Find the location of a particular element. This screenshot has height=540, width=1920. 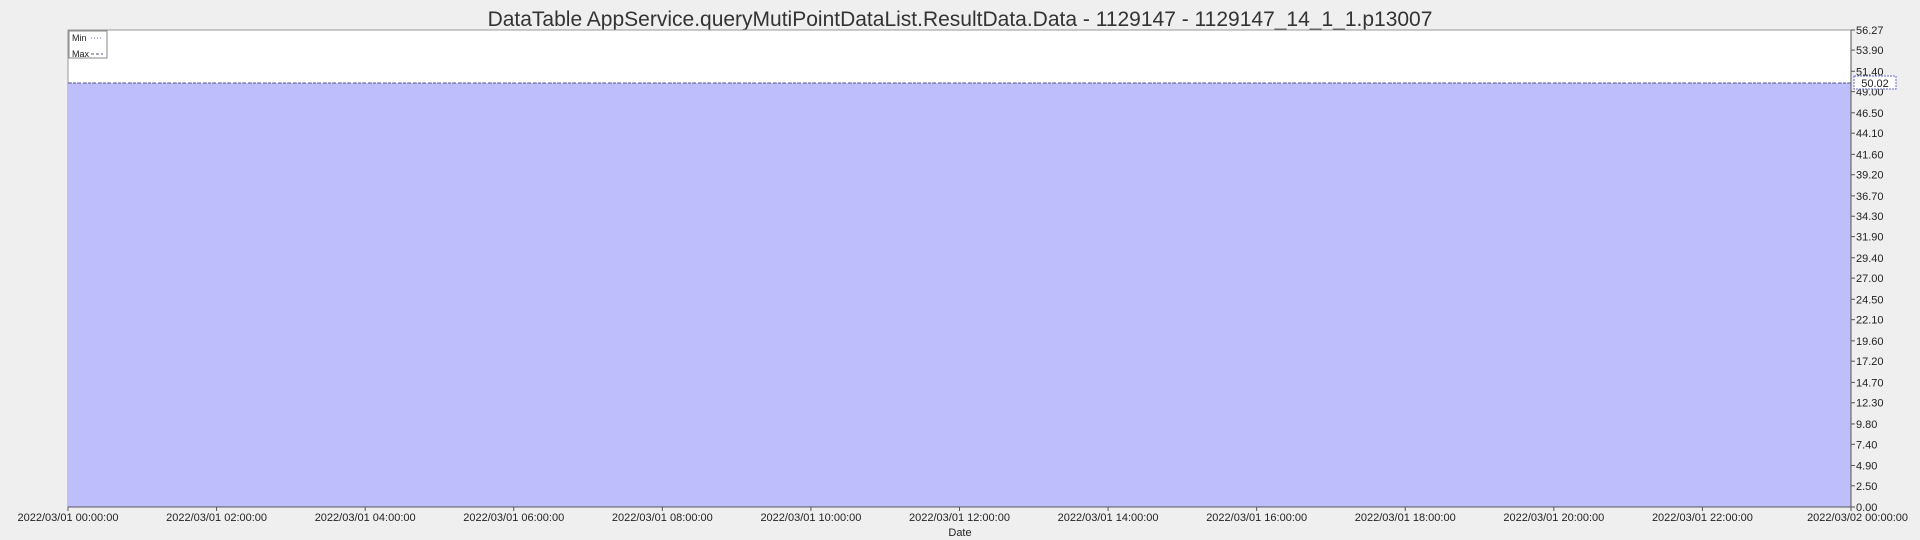

y-tick-label: 56.27 is located at coordinates (1870, 31).